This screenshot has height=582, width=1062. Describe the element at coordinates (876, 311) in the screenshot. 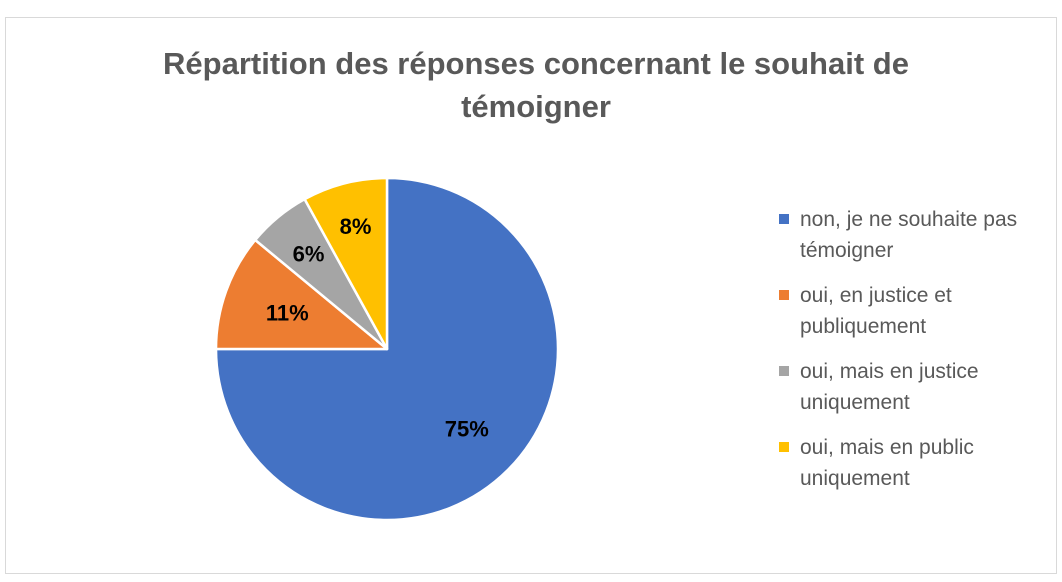

I see `legend-label: oui, en justice et publiquement` at that location.